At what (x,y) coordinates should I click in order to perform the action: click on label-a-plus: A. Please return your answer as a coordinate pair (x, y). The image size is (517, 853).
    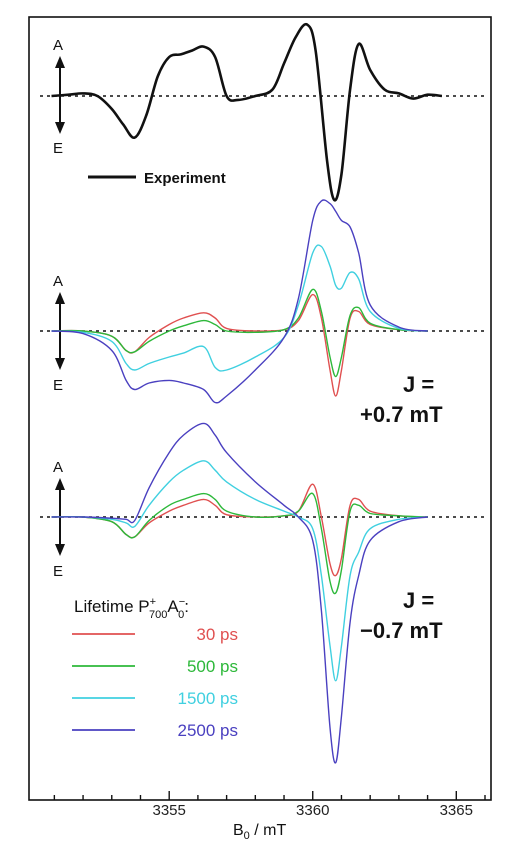
    Looking at the image, I should click on (58, 281).